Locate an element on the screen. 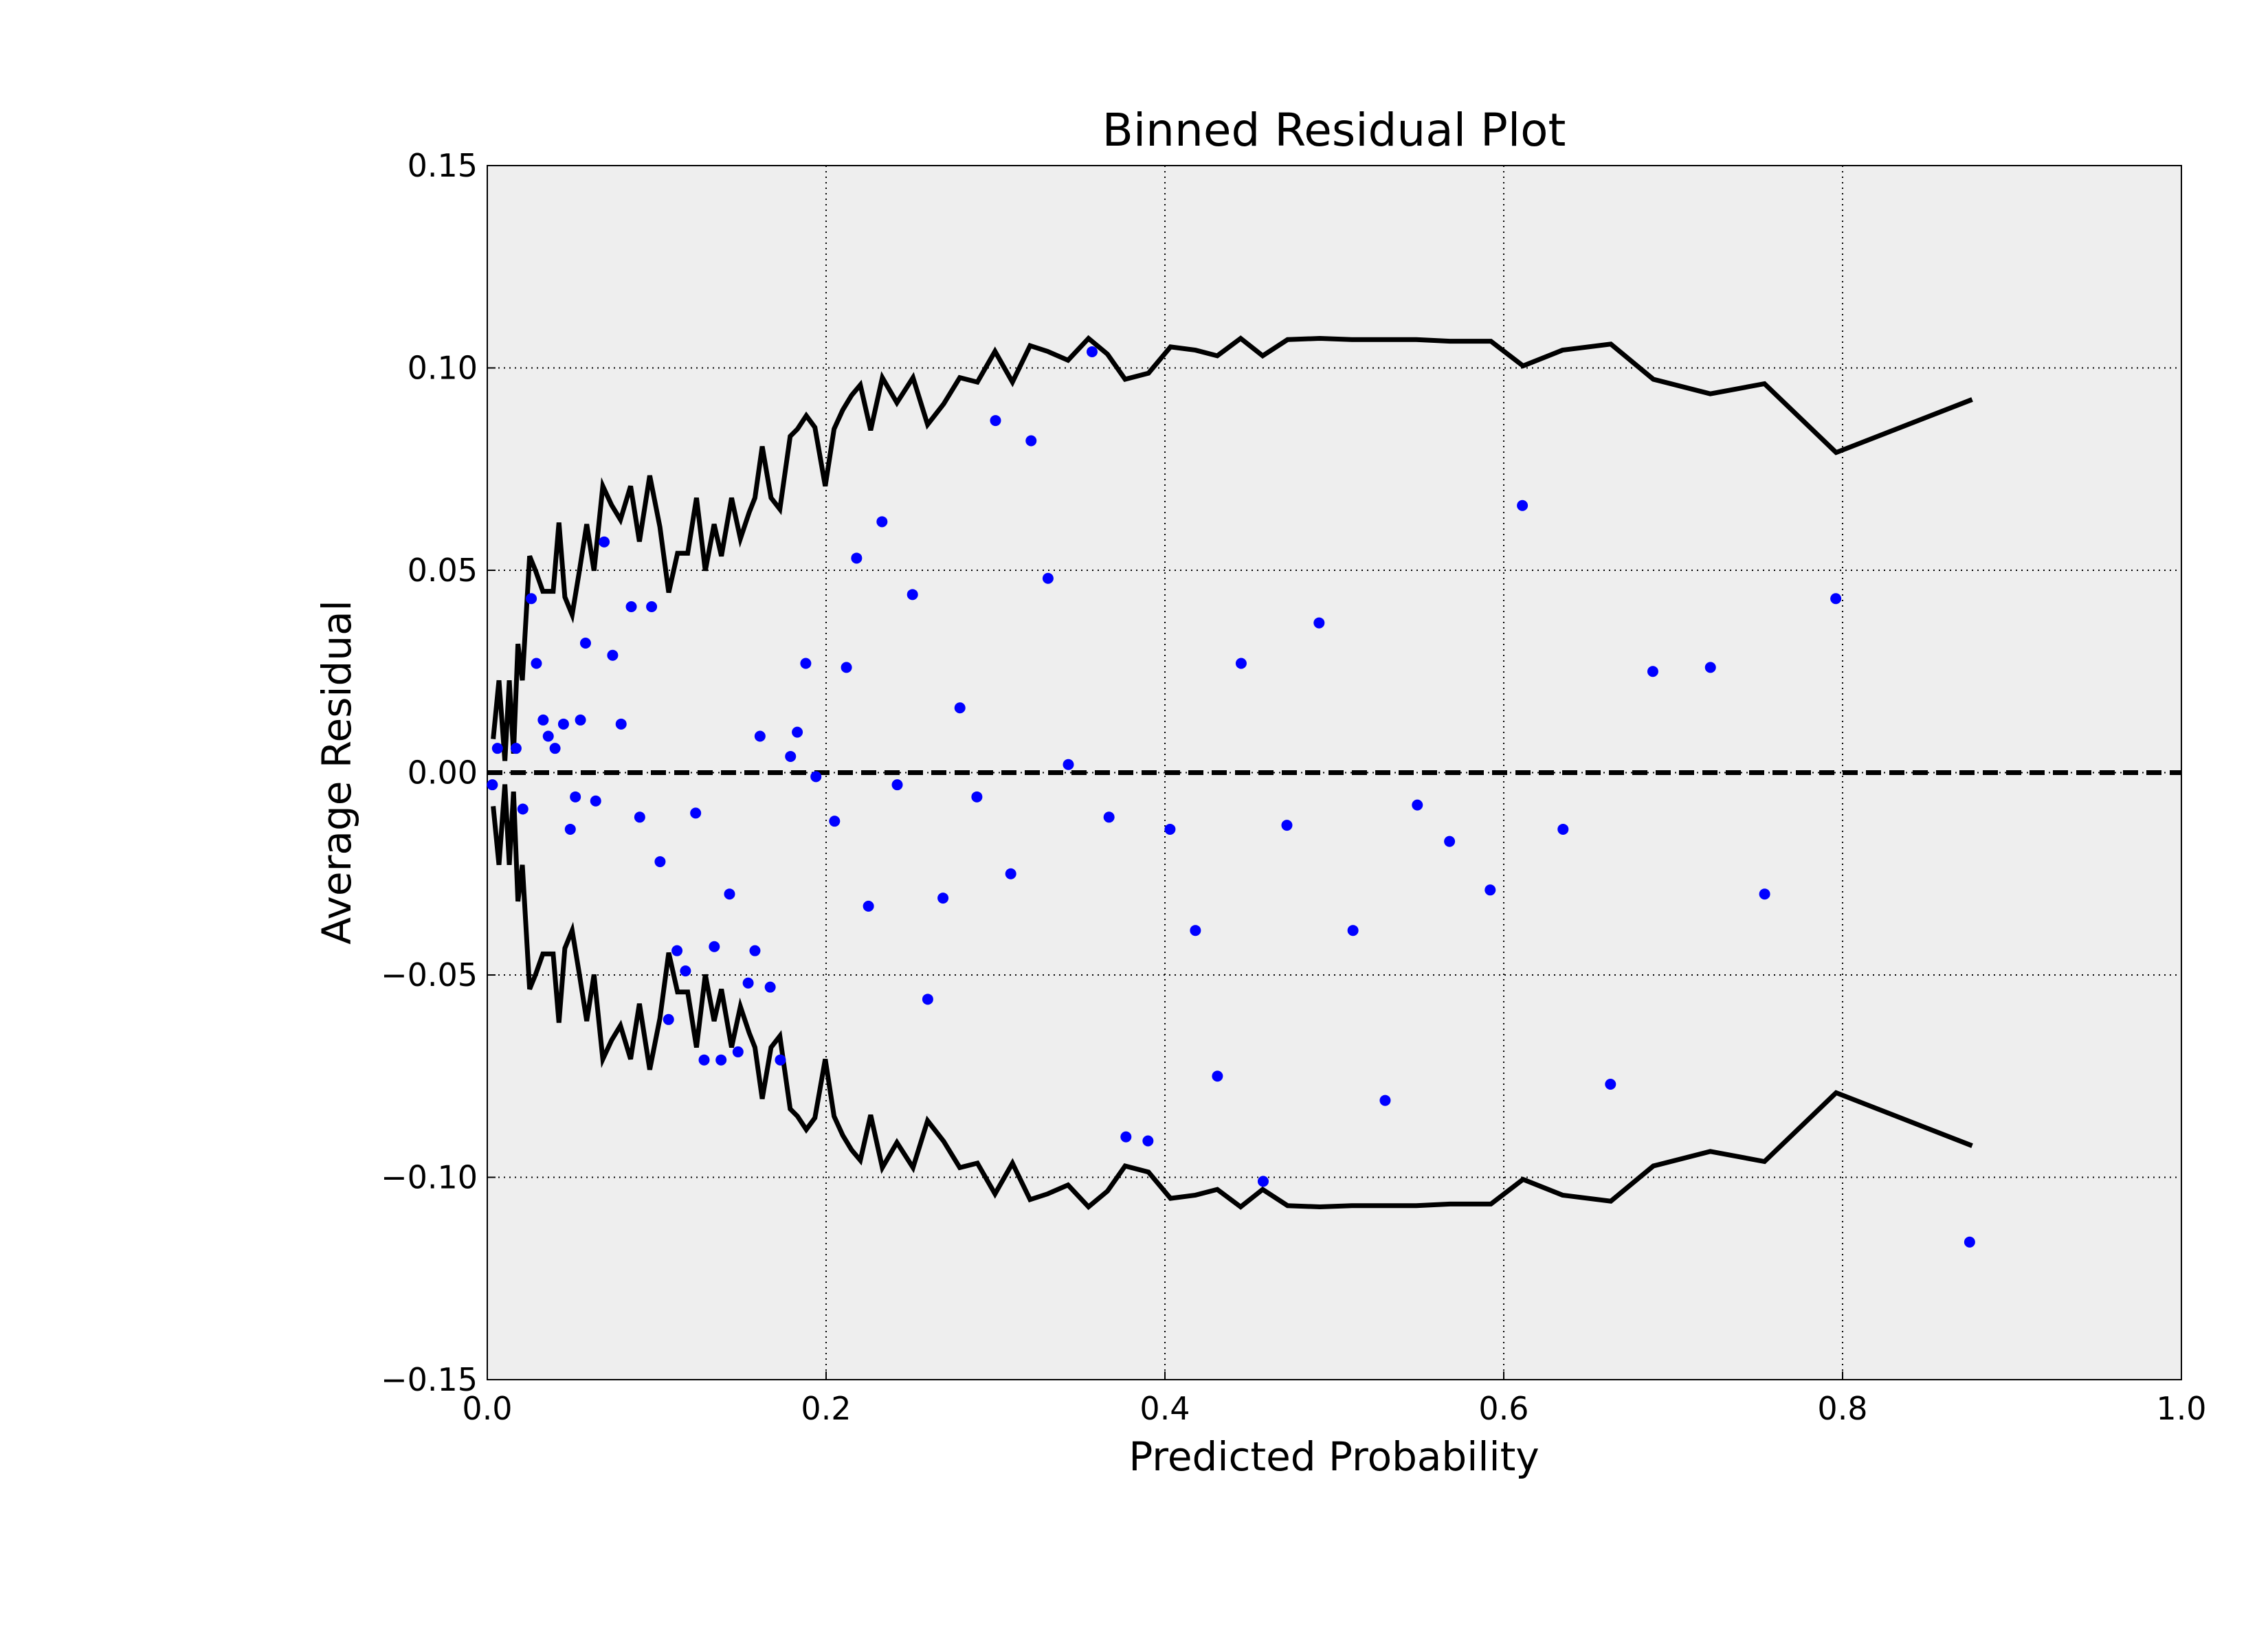  y-tick-label: 0.00 is located at coordinates (443, 773).